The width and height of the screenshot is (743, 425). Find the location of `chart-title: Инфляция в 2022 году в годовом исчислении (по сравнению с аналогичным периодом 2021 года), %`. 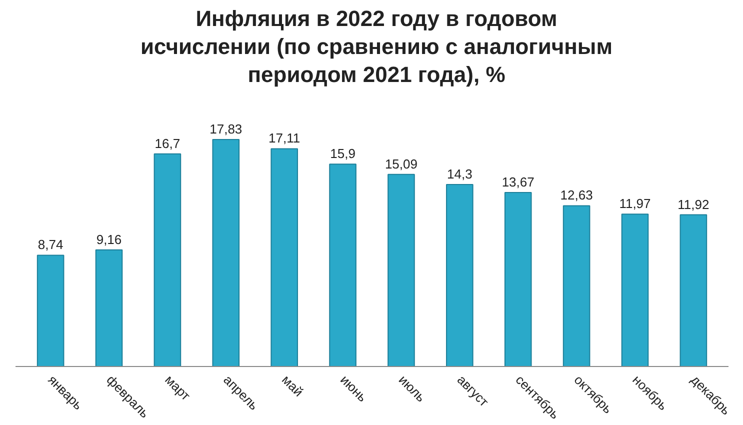

chart-title: Инфляция в 2022 году в годовом исчислении (по сравнению с аналогичным периодом 2021 года), % is located at coordinates (376, 47).